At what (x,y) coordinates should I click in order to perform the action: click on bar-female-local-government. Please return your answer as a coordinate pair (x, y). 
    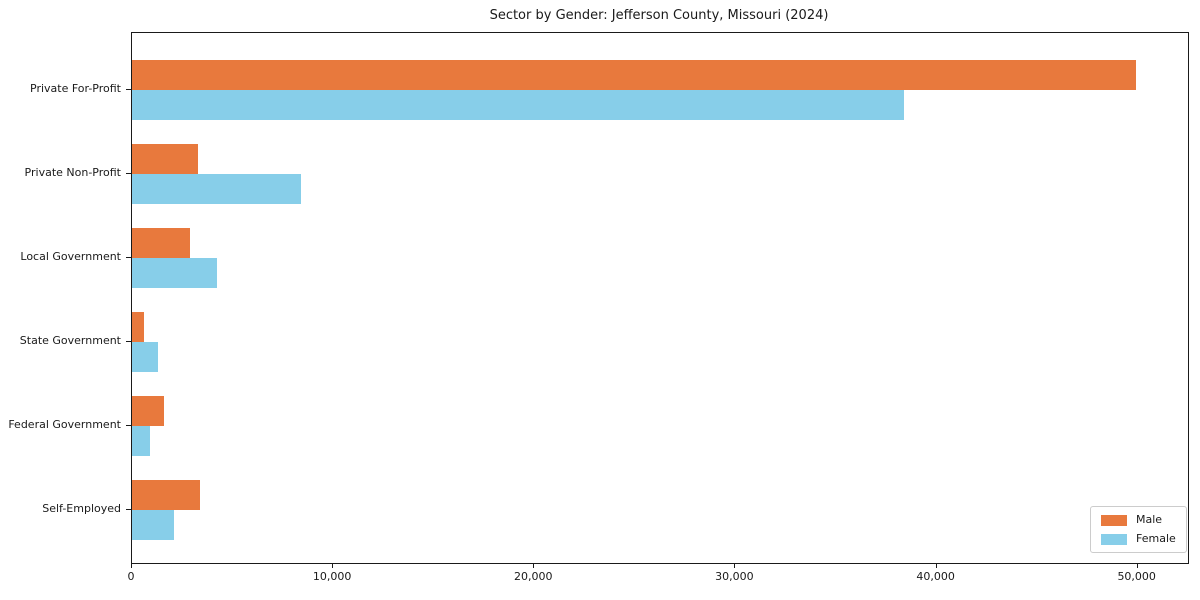
    Looking at the image, I should click on (174, 273).